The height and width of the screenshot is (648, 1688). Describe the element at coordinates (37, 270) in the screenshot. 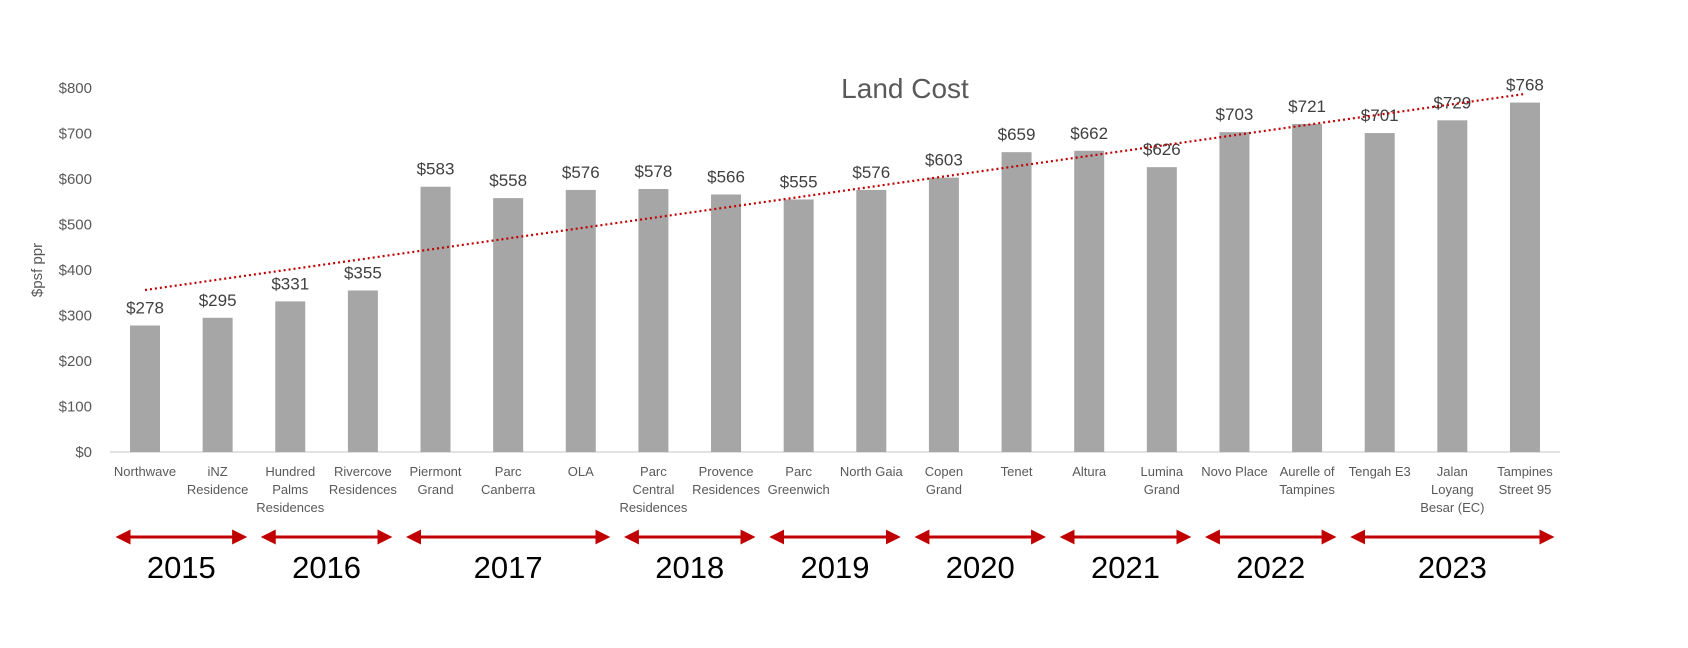

I see `y-axis-label: $psf ppr` at that location.